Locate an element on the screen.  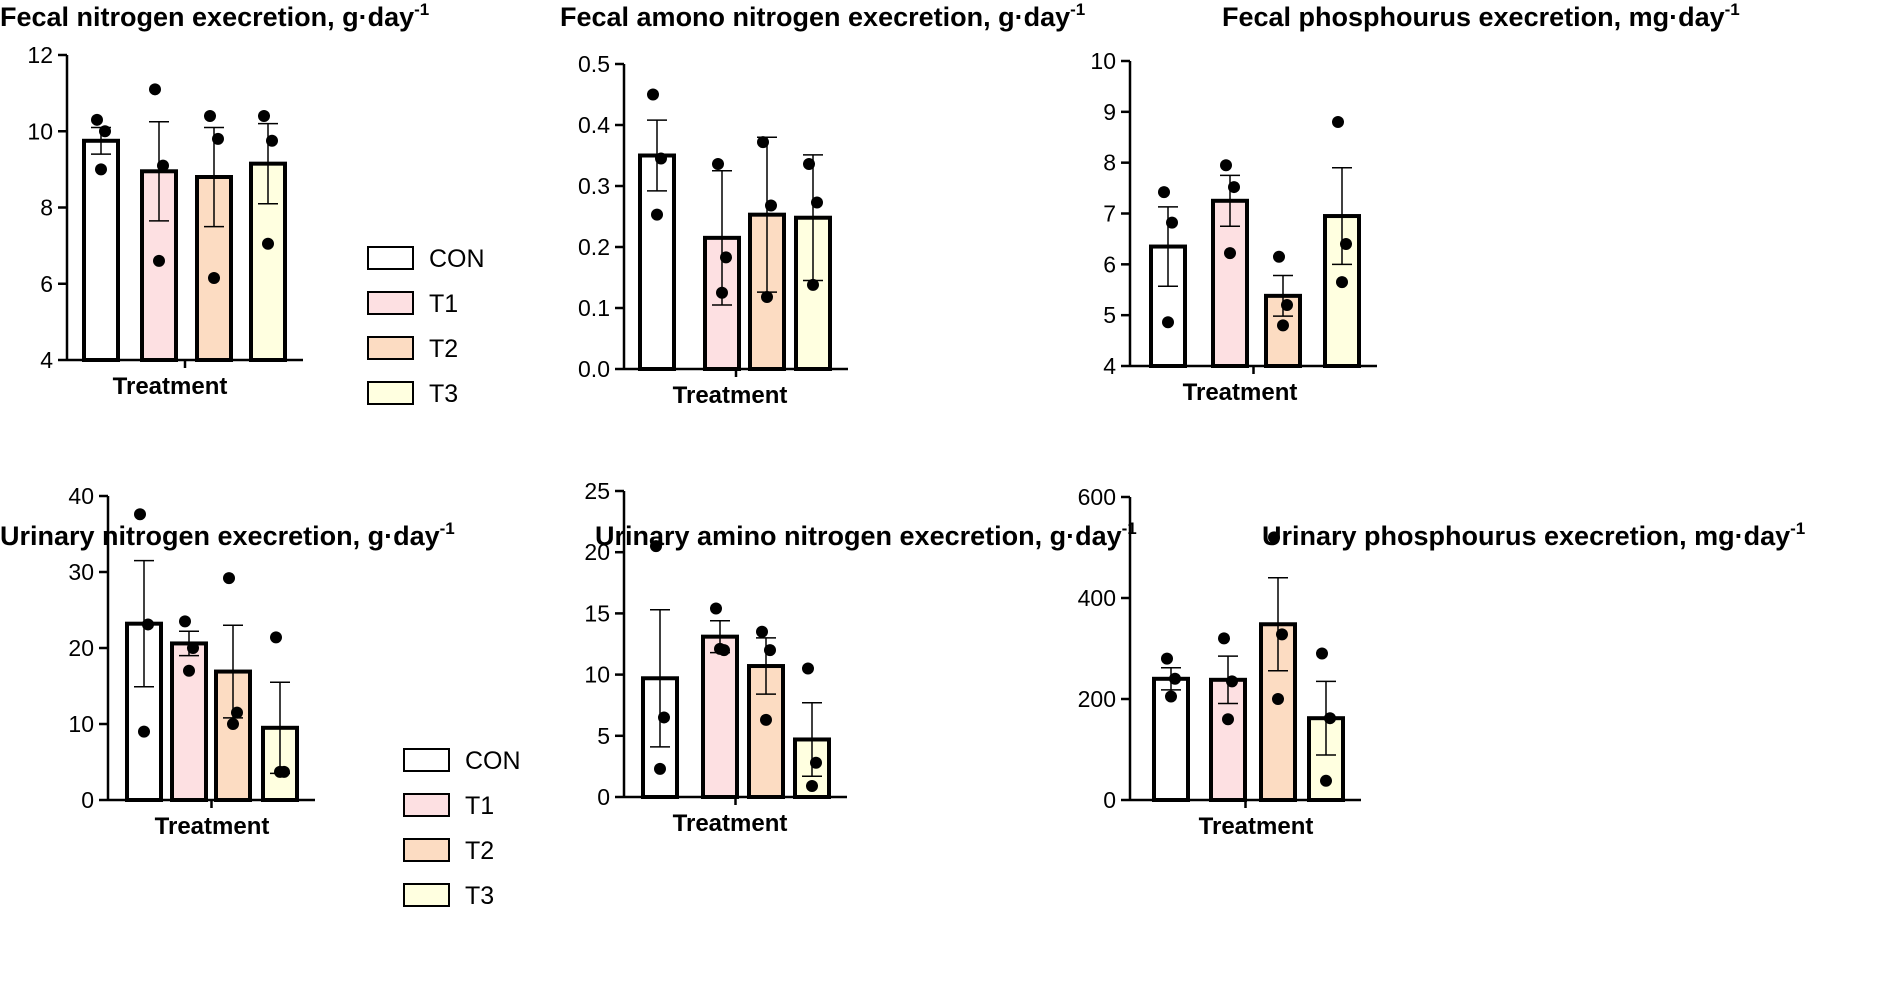
legend-swatch-t2 is located at coordinates (390, 348).